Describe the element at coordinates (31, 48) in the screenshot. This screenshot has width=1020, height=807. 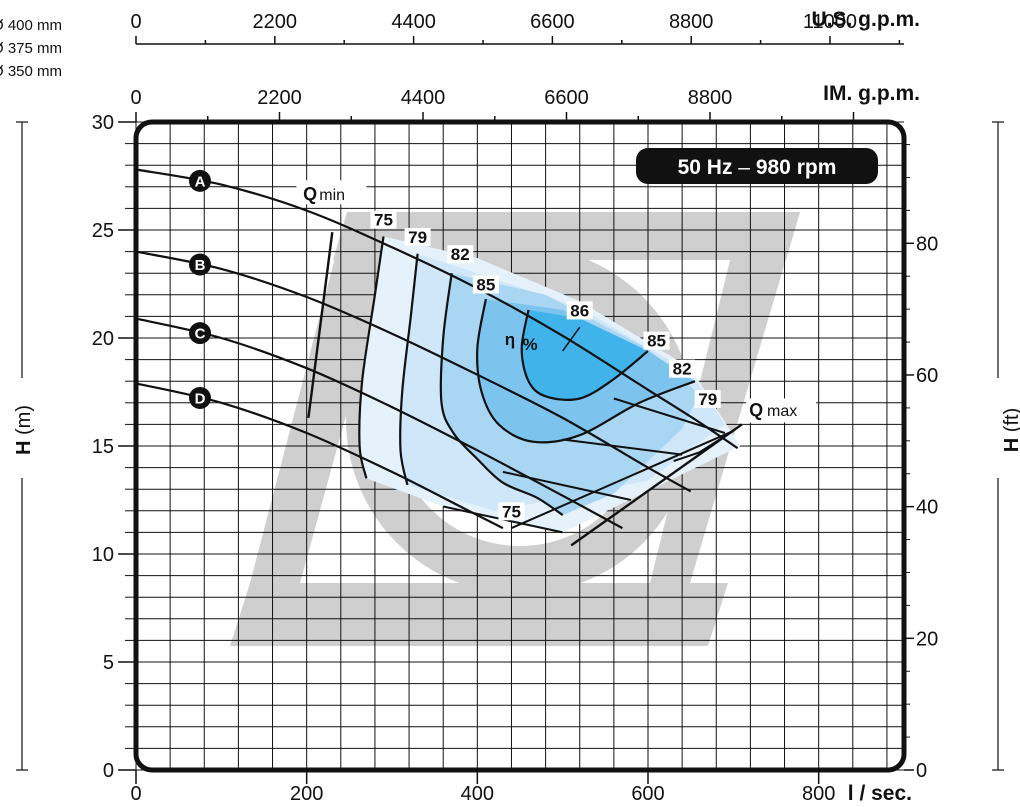
I see `diameter-legend-item: Ø 375 mm` at that location.